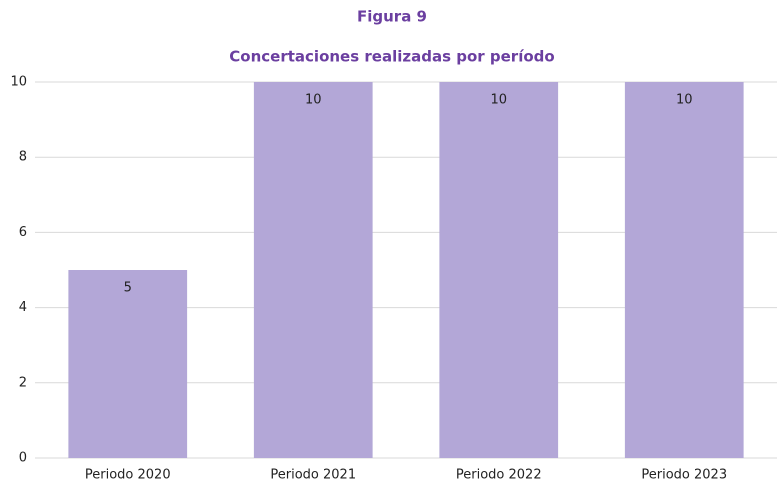  What do you see at coordinates (23, 458) in the screenshot?
I see `y-tick-label: 0` at bounding box center [23, 458].